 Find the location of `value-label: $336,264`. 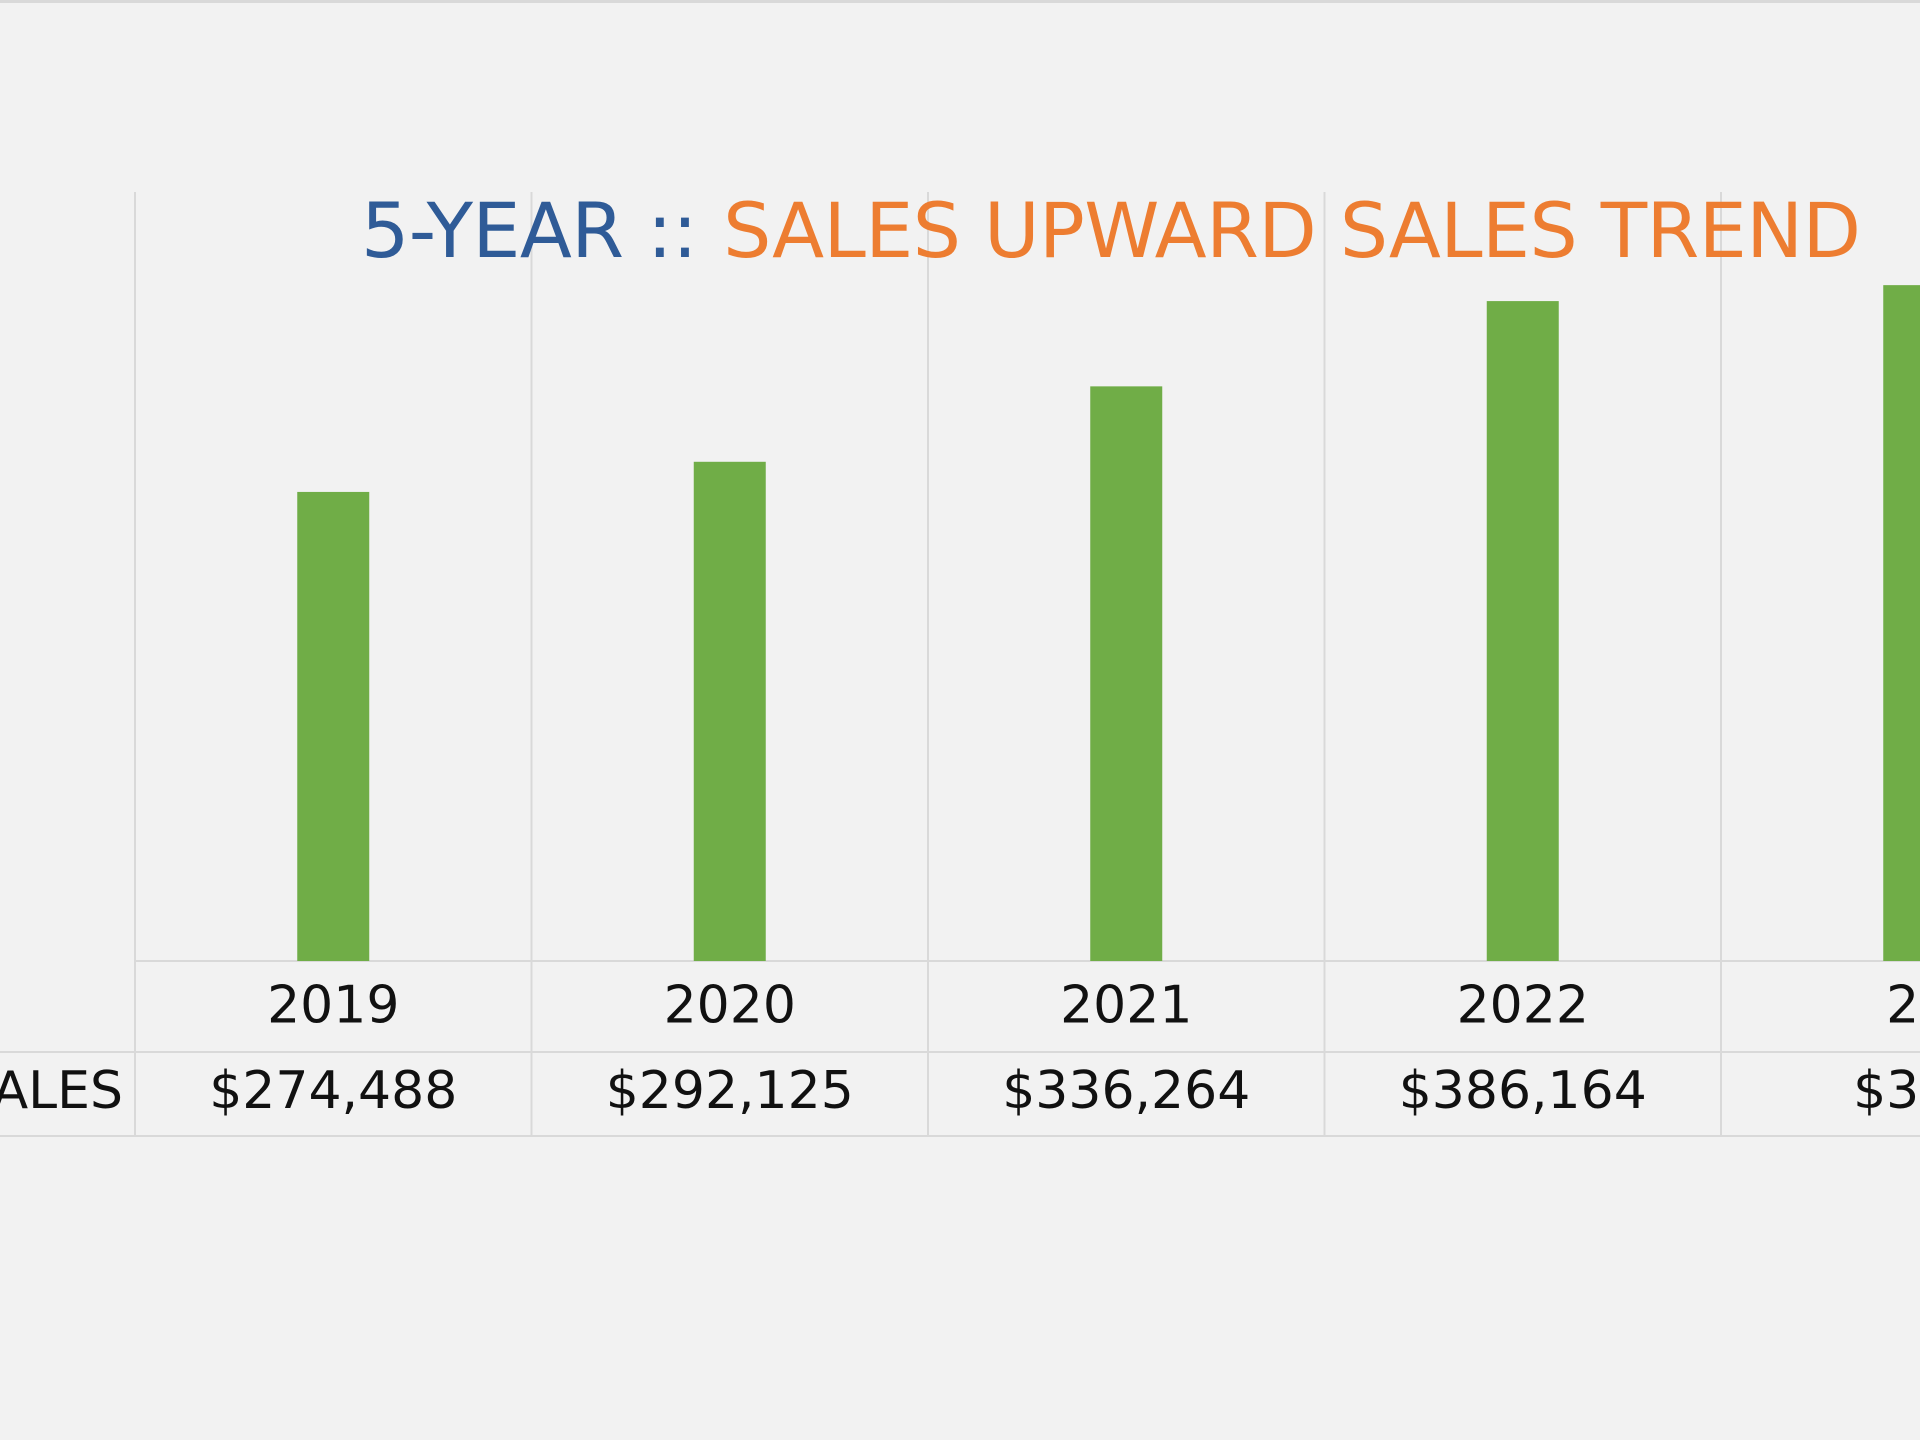

value-label: $336,264 is located at coordinates (1126, 1091).